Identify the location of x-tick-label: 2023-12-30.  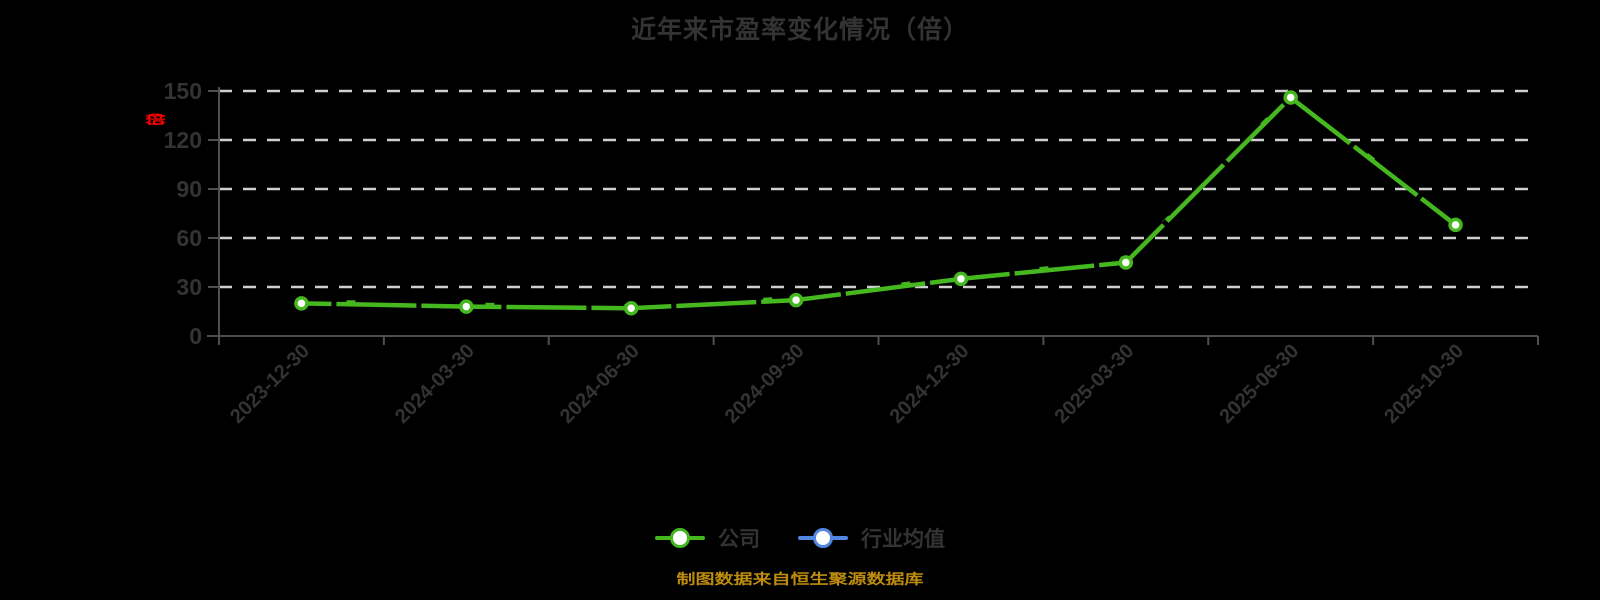
(270, 384).